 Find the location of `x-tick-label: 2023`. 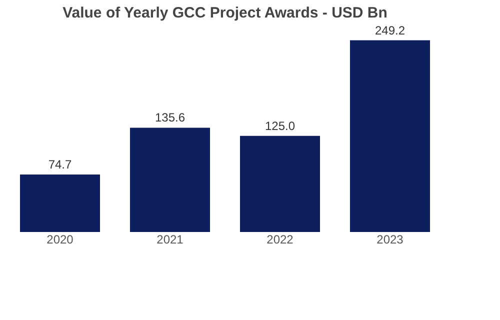

x-tick-label: 2023 is located at coordinates (390, 239).